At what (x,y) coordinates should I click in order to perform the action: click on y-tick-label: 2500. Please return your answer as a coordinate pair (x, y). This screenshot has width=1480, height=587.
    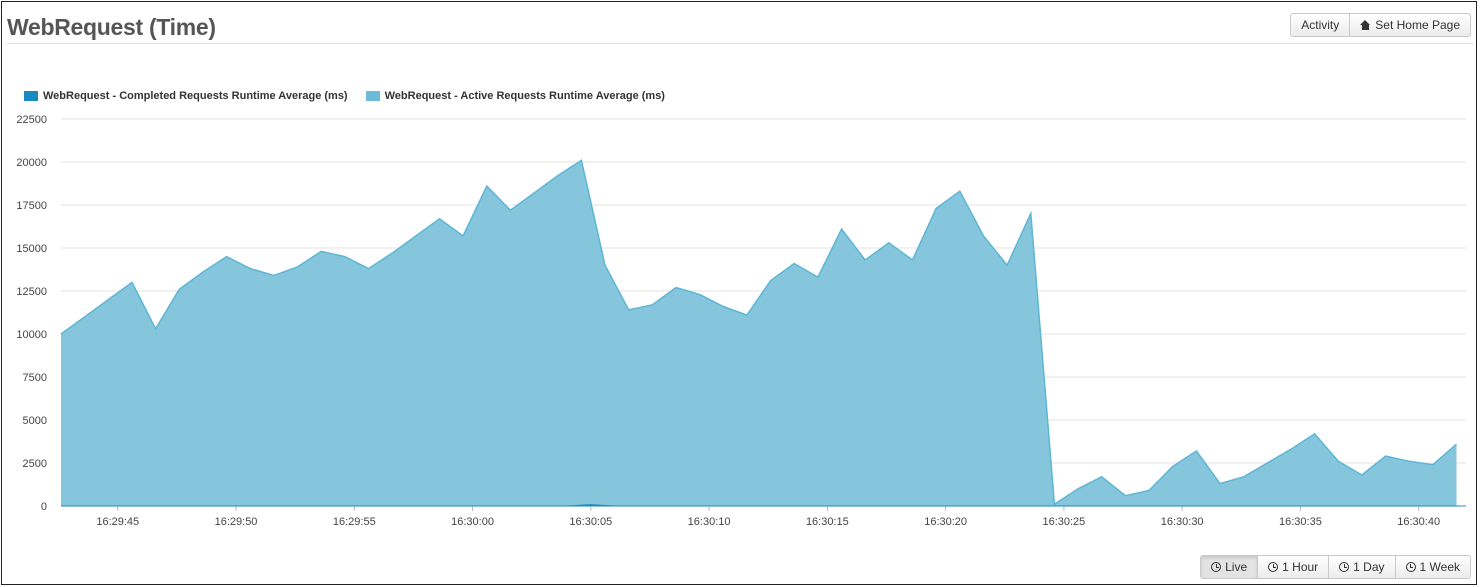
    Looking at the image, I should click on (35, 464).